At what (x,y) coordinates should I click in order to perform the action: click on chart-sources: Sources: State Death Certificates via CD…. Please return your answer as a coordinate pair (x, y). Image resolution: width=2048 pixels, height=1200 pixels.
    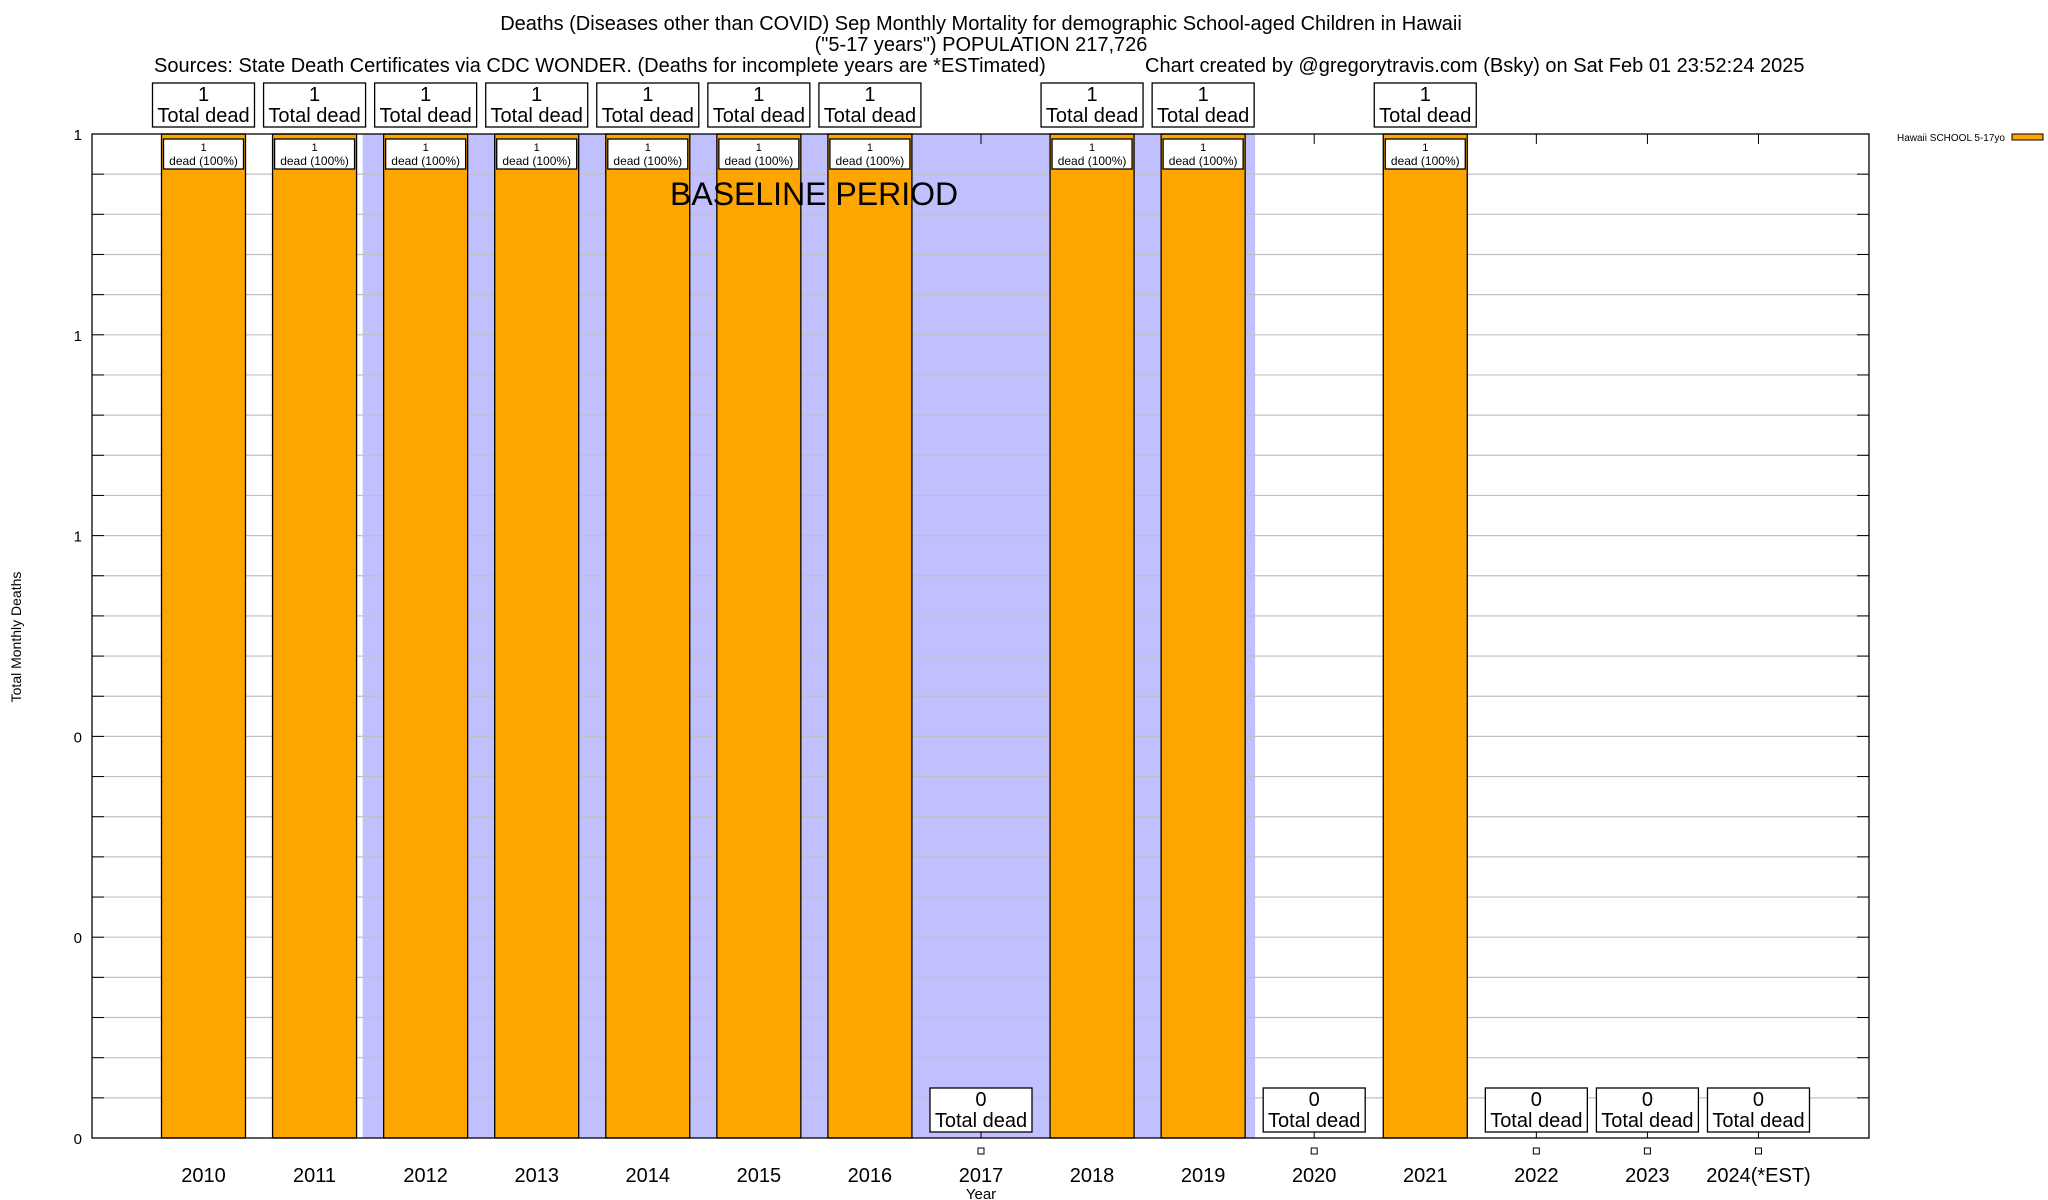
    Looking at the image, I should click on (600, 66).